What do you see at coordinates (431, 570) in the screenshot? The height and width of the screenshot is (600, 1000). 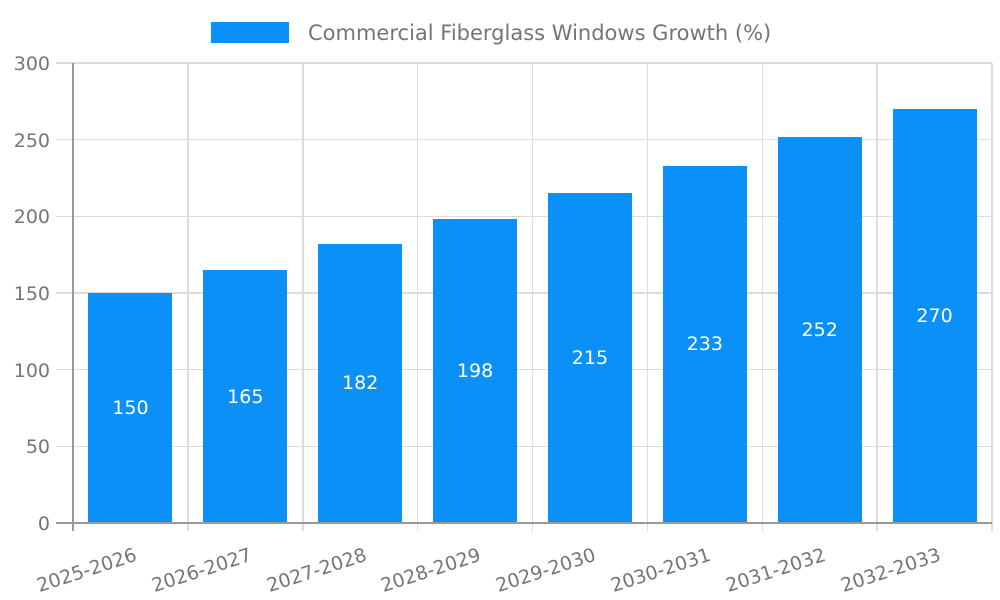 I see `x-axis-tick-label: 2028-2029` at bounding box center [431, 570].